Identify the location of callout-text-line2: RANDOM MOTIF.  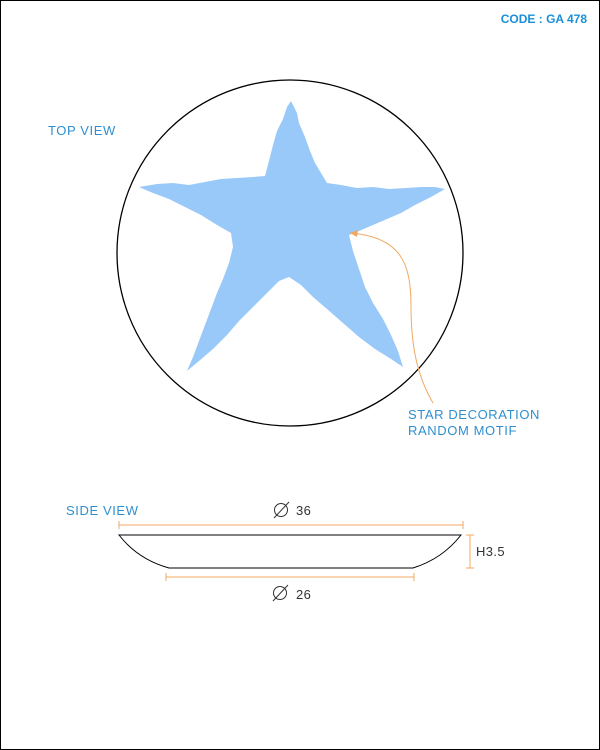
(462, 430).